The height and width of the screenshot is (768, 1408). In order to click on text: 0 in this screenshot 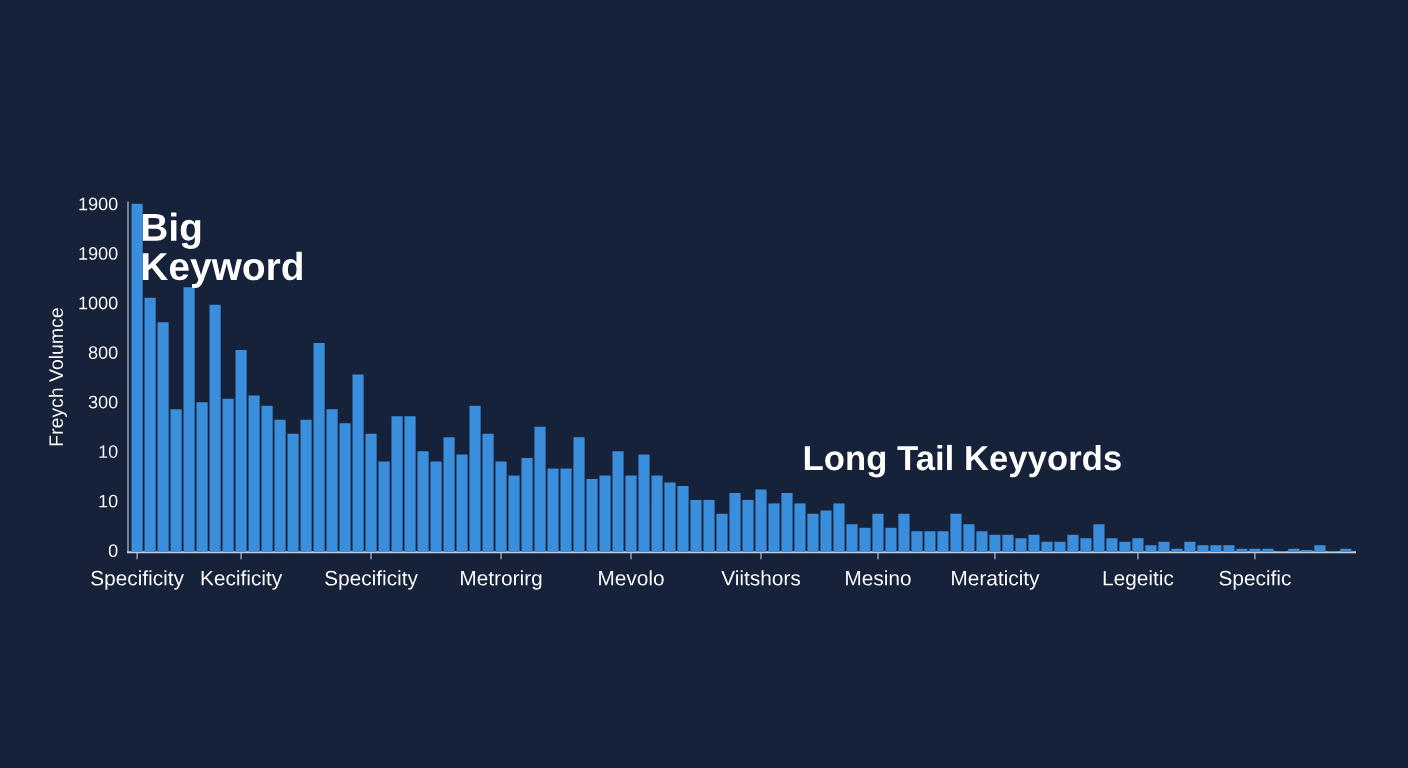, I will do `click(113, 551)`.